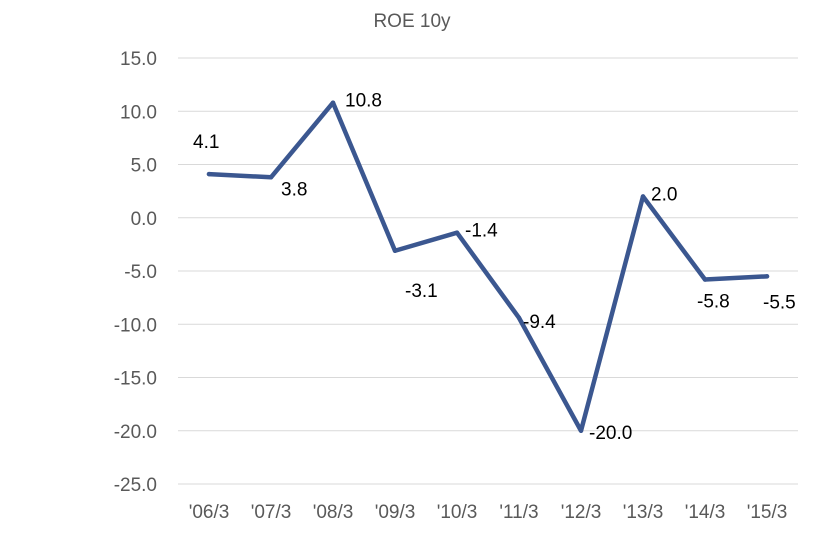  What do you see at coordinates (138, 59) in the screenshot?
I see `y-tick-label: 15.0` at bounding box center [138, 59].